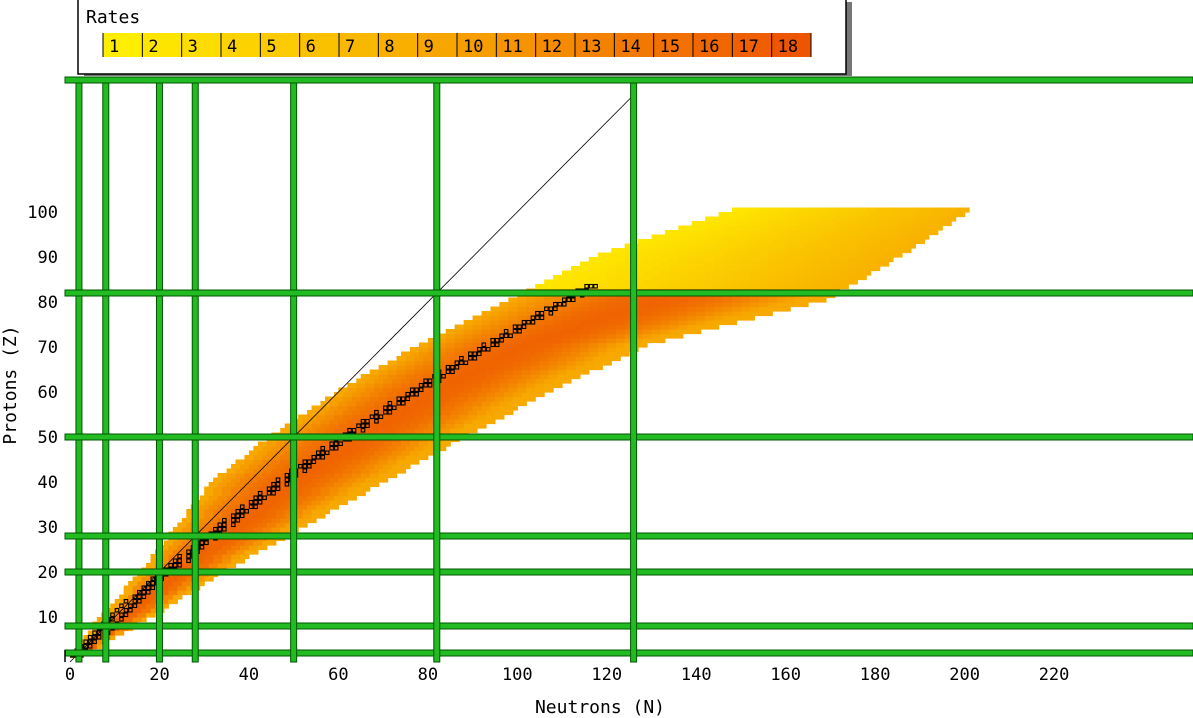 The image size is (1193, 718). What do you see at coordinates (350, 47) in the screenshot?
I see `legend-entry: 7` at bounding box center [350, 47].